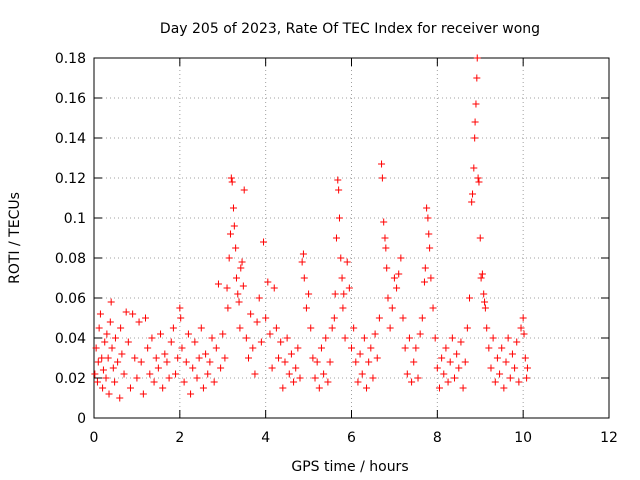  Describe the element at coordinates (351, 438) in the screenshot. I see `x-tick-label: 6` at that location.